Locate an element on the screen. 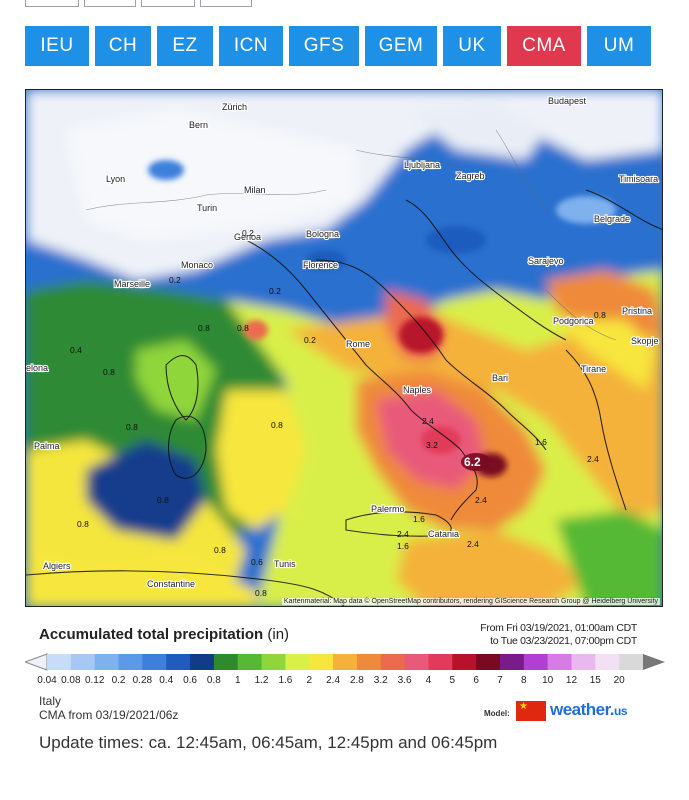  city-label: Marseille is located at coordinates (132, 284).